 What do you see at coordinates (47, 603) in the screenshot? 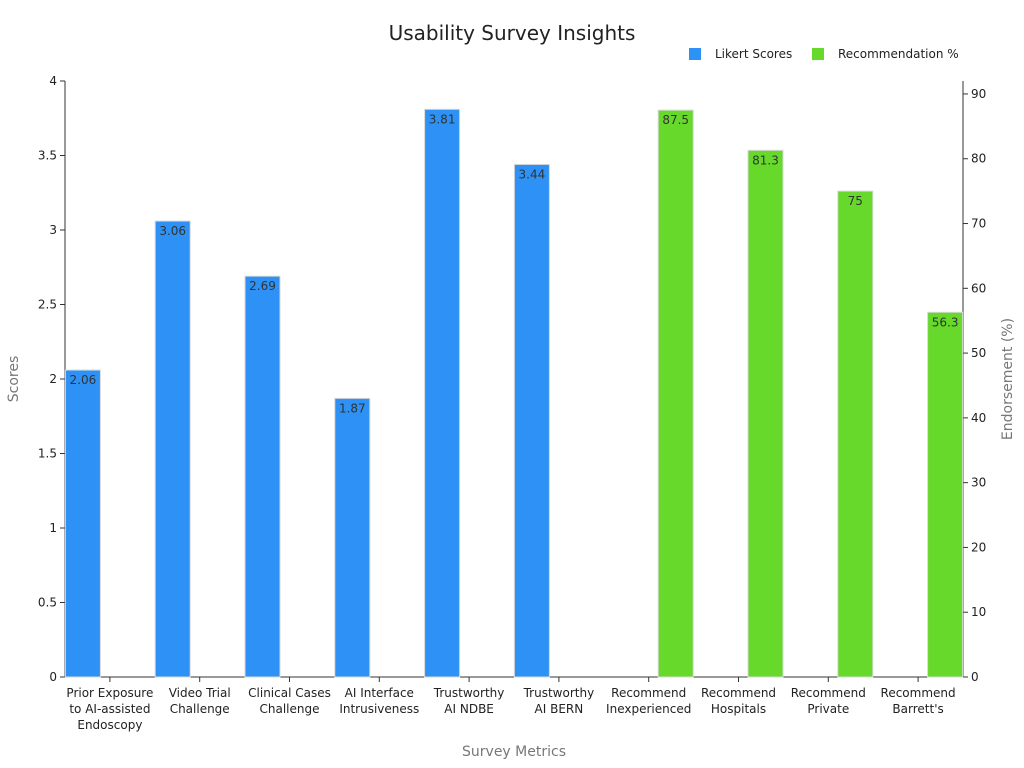
I see `y-tick-label: 0.5` at bounding box center [47, 603].